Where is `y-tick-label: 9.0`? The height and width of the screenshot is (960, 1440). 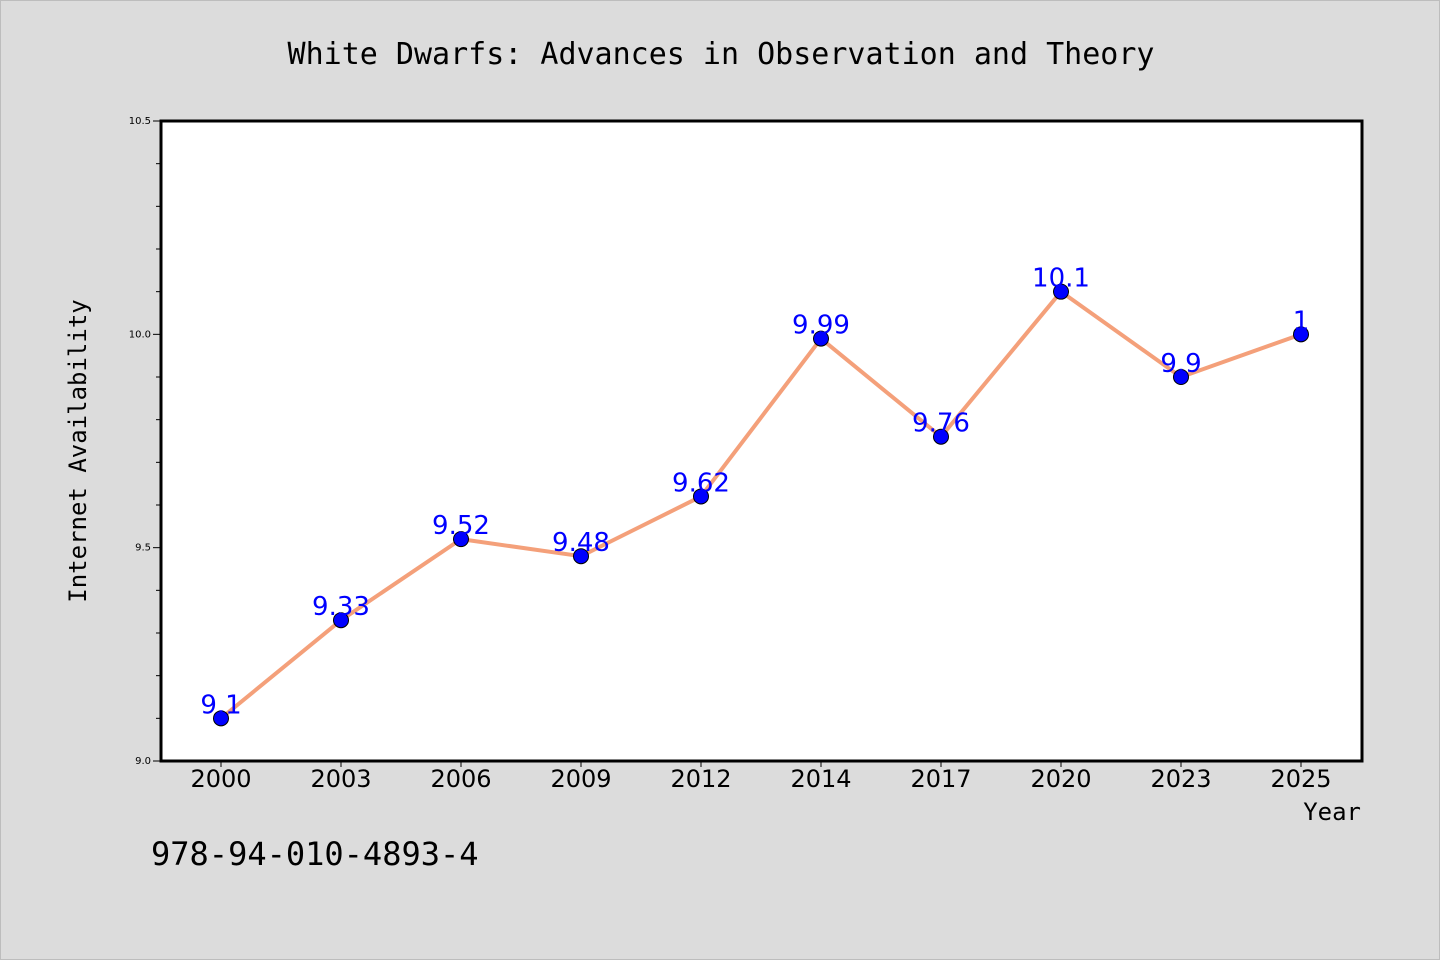
y-tick-label: 9.0 is located at coordinates (143, 761).